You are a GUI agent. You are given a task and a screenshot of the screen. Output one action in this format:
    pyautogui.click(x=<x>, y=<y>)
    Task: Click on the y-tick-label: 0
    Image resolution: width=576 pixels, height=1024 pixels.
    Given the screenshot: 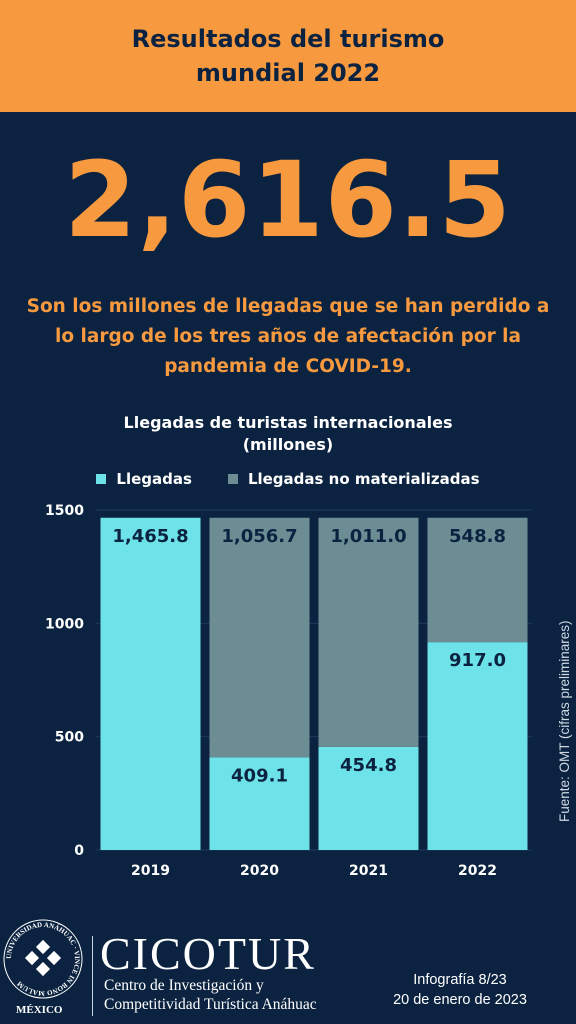 What is the action you would take?
    pyautogui.click(x=79, y=851)
    